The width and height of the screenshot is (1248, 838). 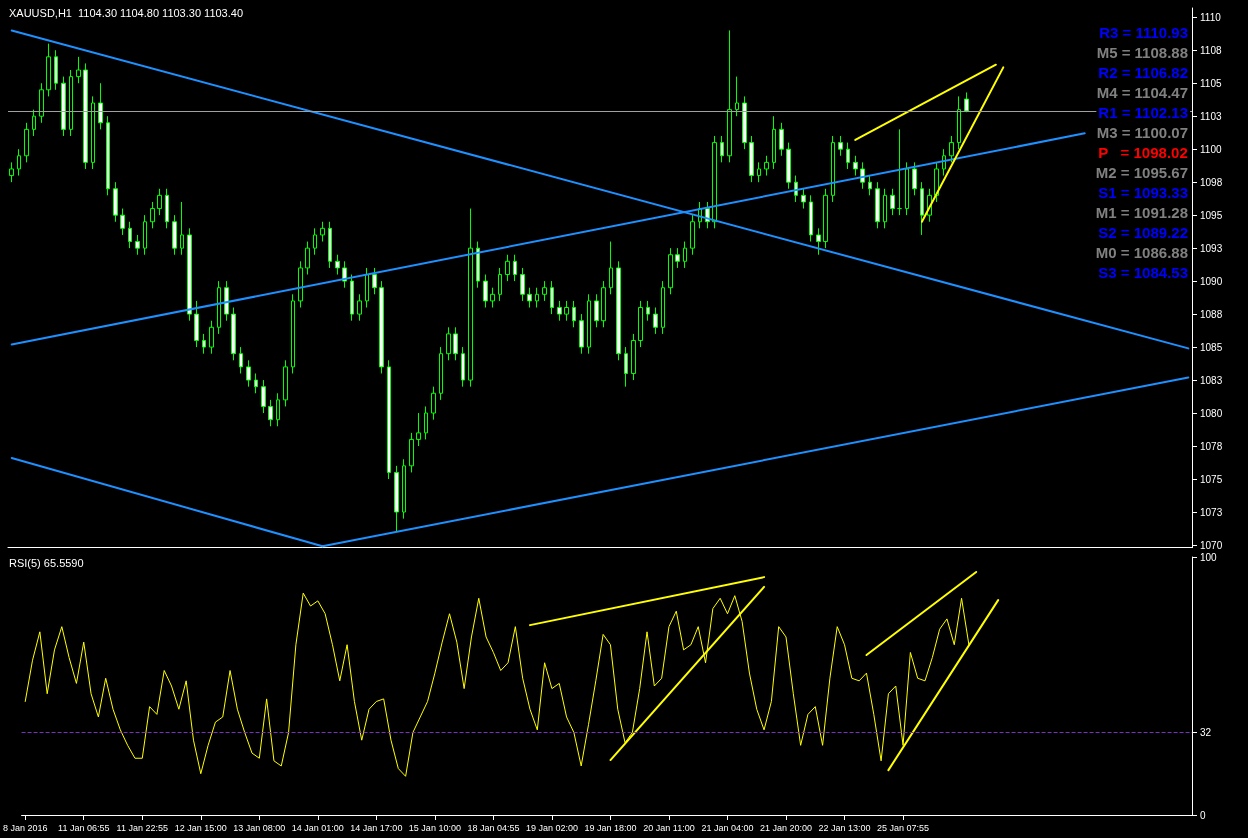 I want to click on y-tick-label: 1083, so click(x=1211, y=380).